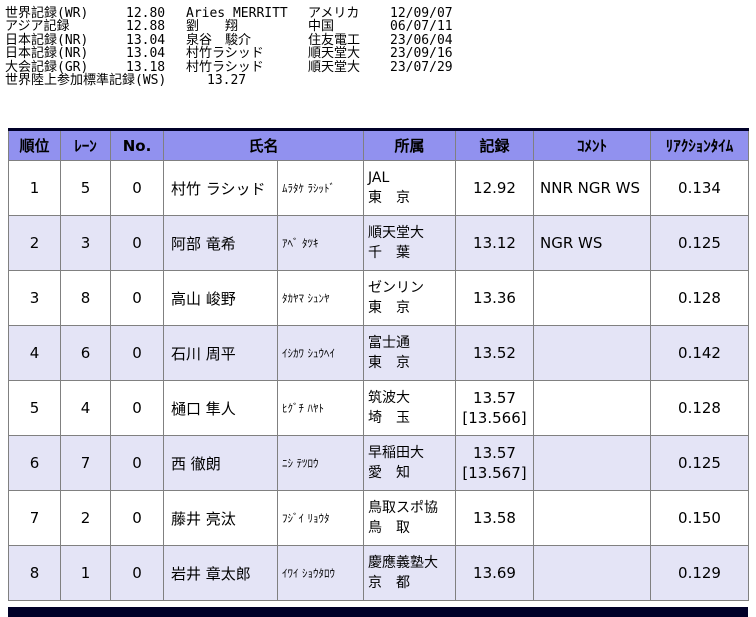 The height and width of the screenshot is (617, 756). Describe the element at coordinates (137, 145) in the screenshot. I see `header-no: No.` at that location.